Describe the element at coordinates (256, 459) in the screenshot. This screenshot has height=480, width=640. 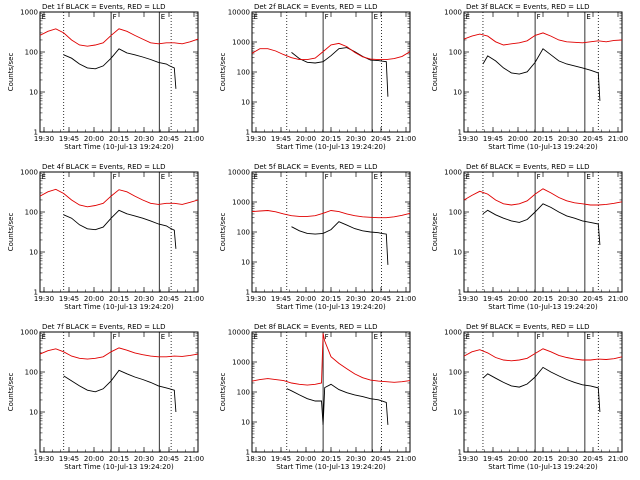
I see `x-tick-label: 18:30` at that location.